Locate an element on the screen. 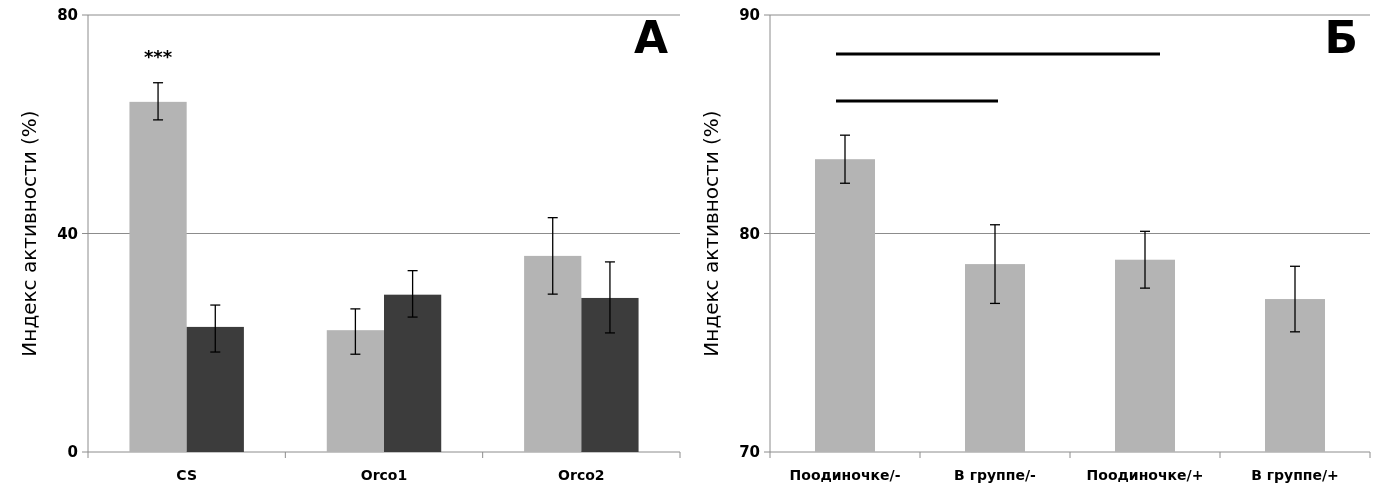 The width and height of the screenshot is (1378, 495). chart-title: Б is located at coordinates (1341, 37).